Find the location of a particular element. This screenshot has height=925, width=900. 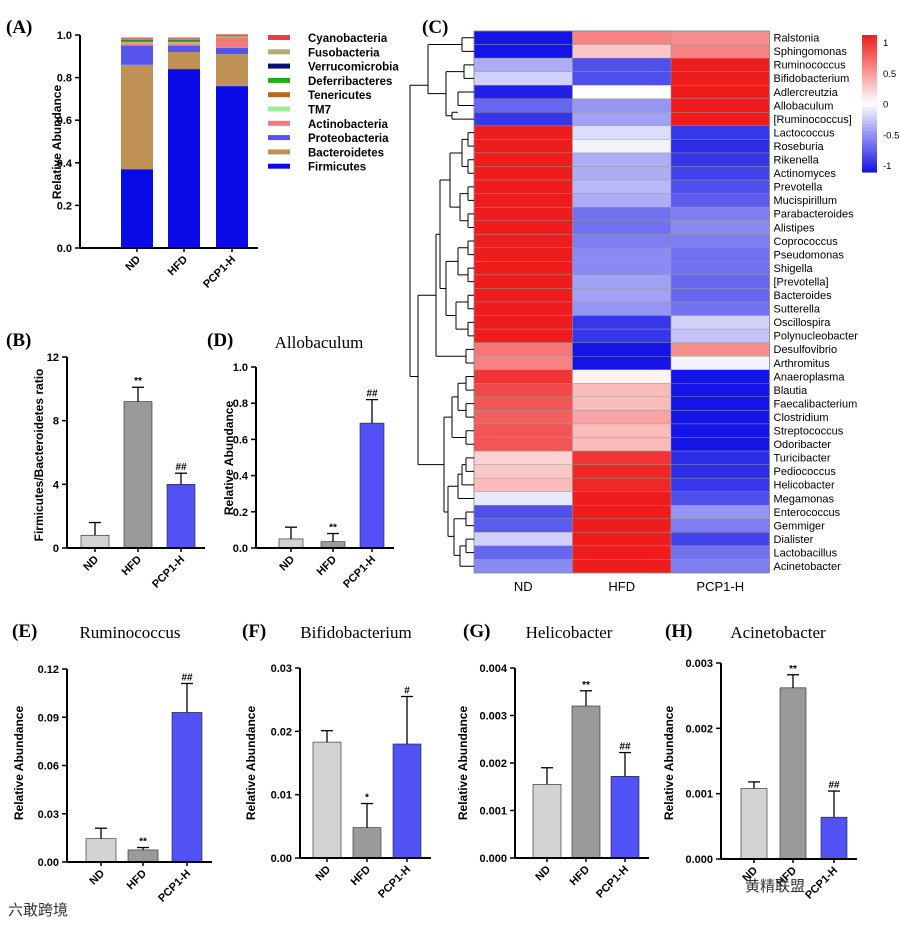

significance-label-g: ## is located at coordinates (625, 747).